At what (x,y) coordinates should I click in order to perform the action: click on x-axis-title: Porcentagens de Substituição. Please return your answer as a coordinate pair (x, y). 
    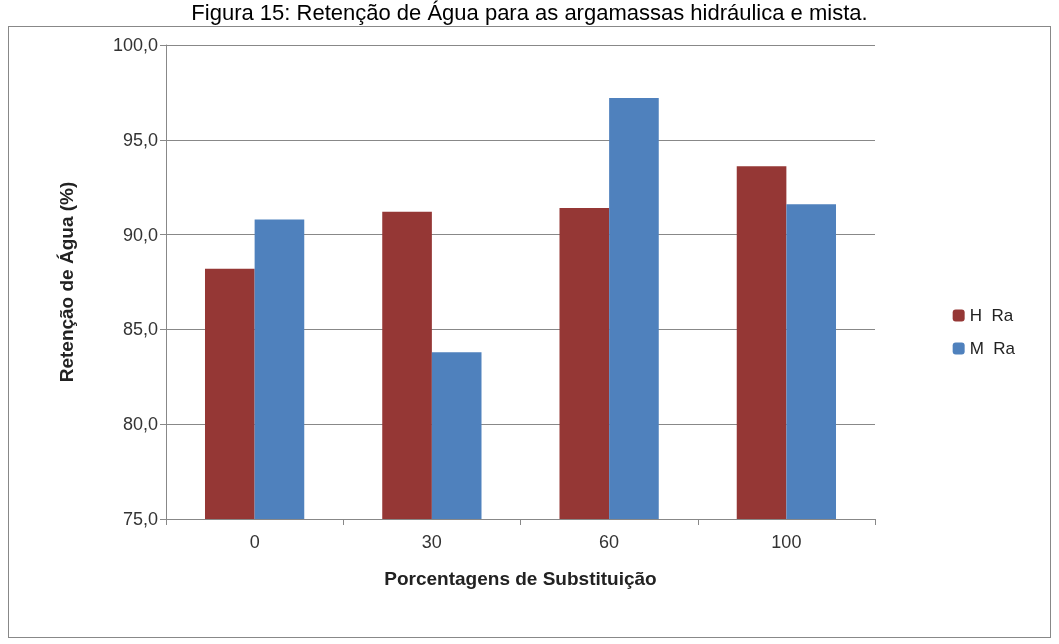
    Looking at the image, I should click on (520, 578).